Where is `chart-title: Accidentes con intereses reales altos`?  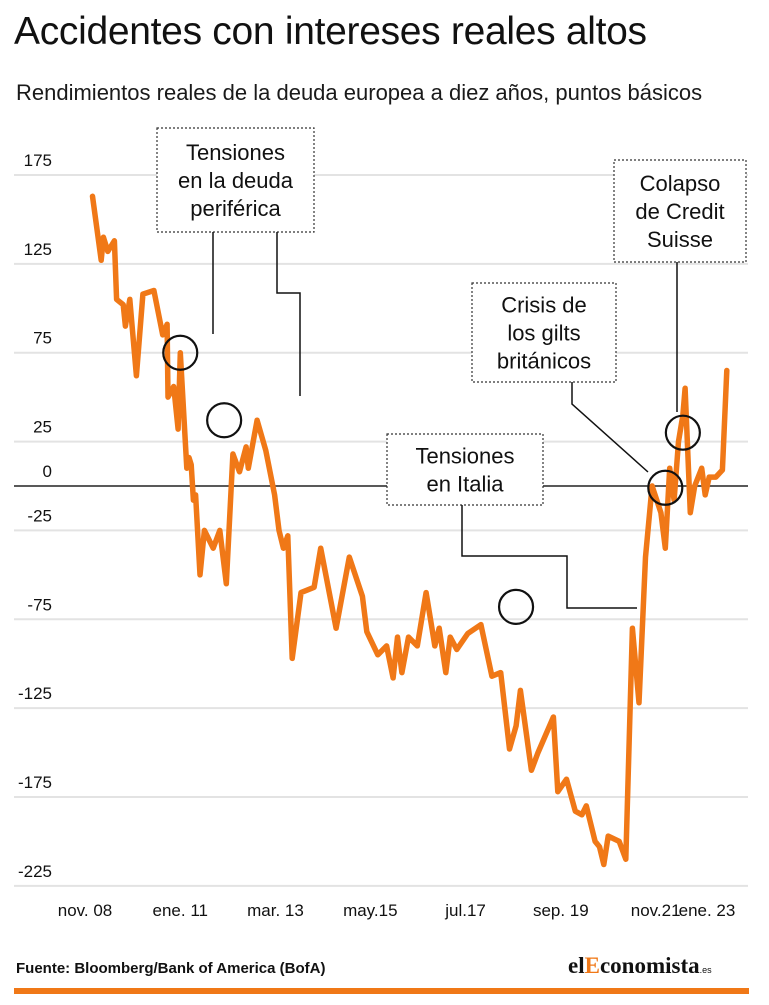
chart-title: Accidentes con intereses reales altos is located at coordinates (330, 31).